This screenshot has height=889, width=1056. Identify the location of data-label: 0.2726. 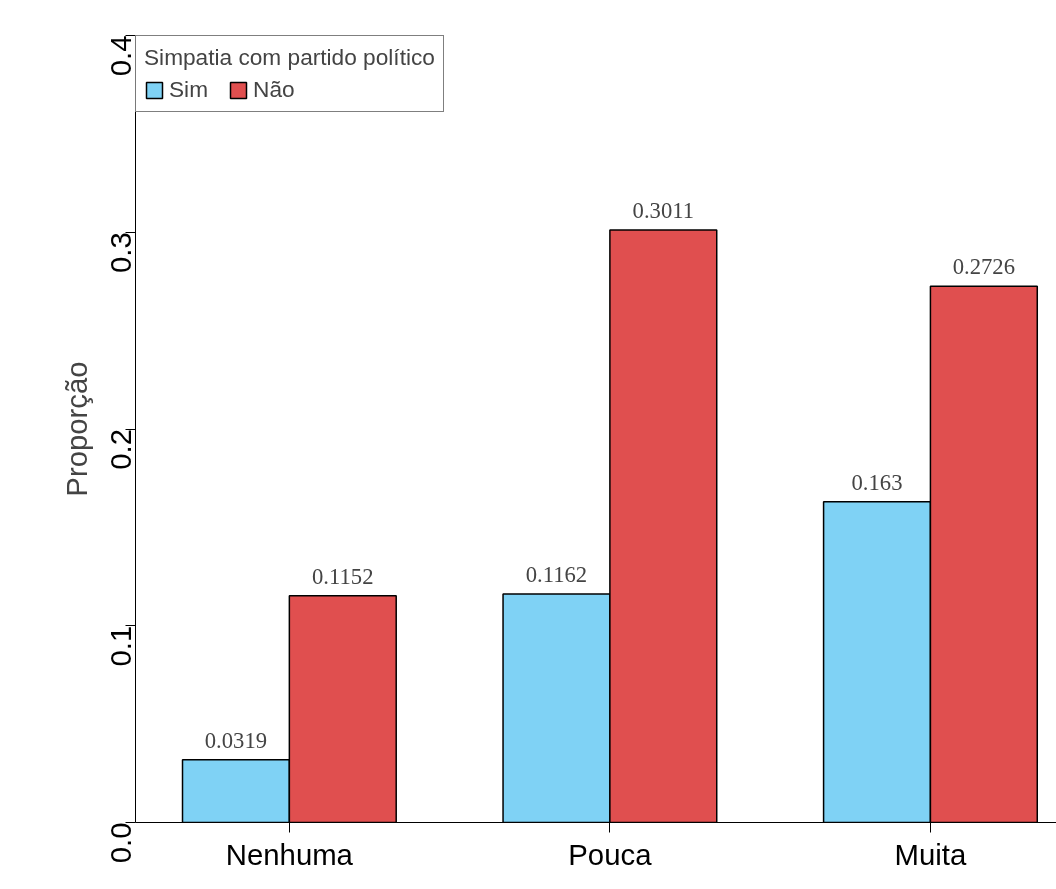
(984, 267).